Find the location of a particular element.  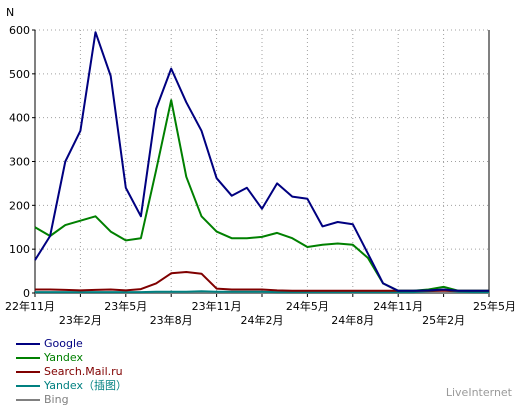

y-axis-label: N is located at coordinates (10, 12).